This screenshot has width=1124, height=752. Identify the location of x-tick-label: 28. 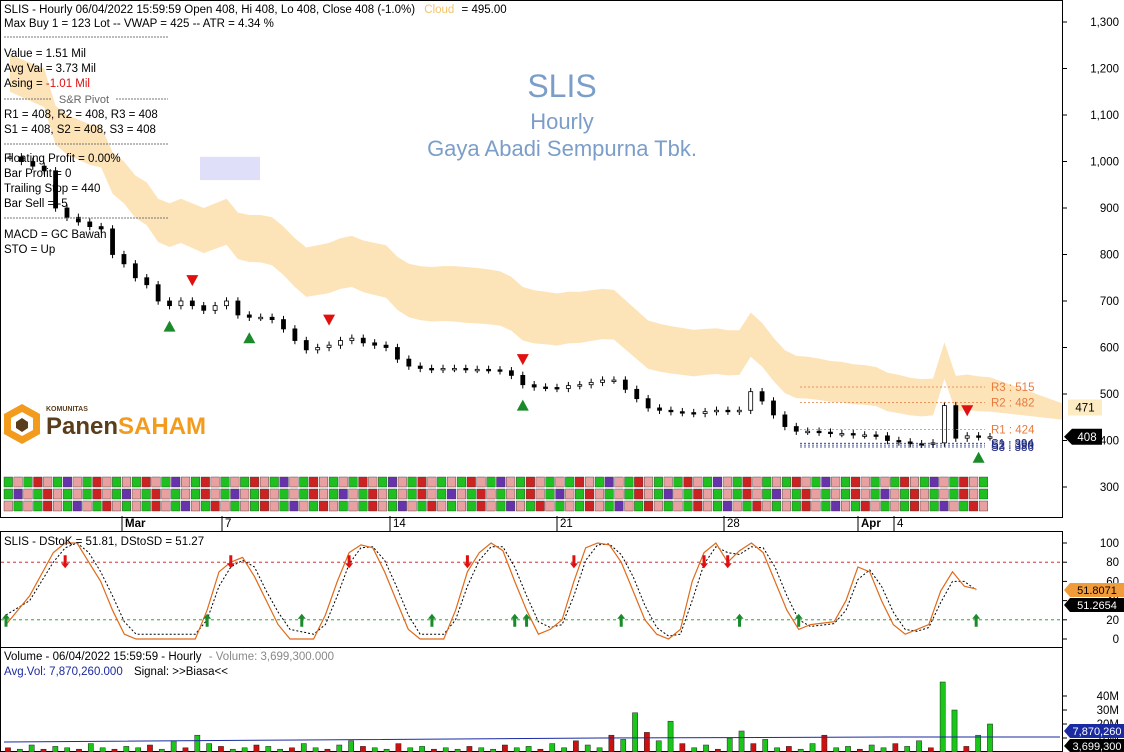
(733, 524).